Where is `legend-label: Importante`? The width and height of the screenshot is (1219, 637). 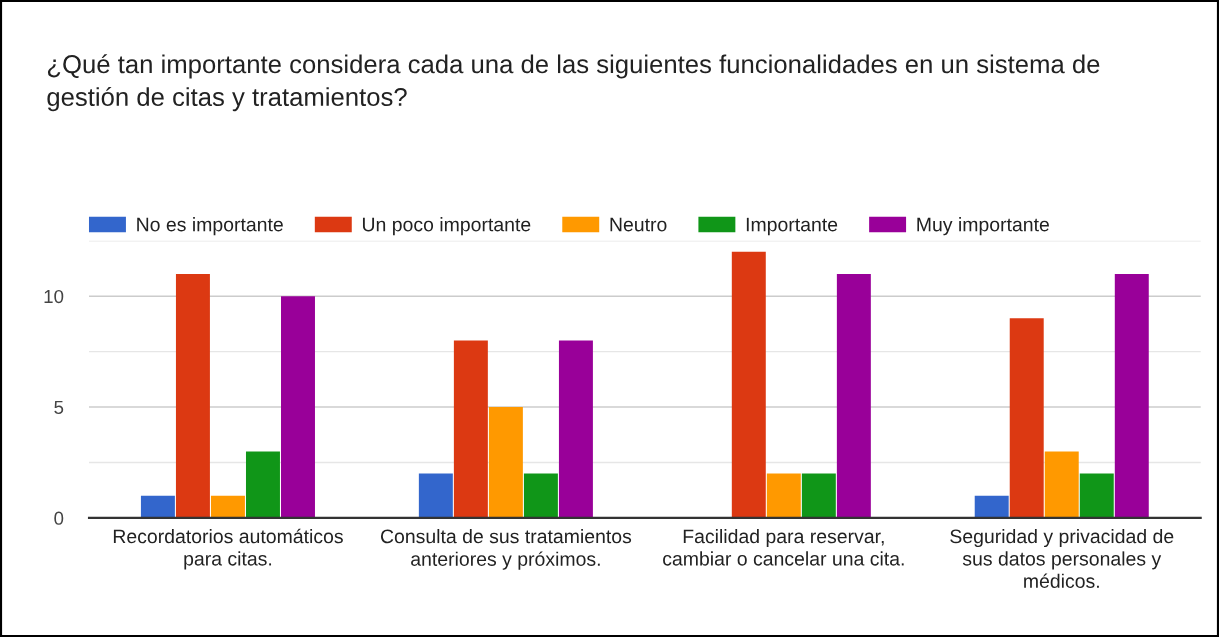
legend-label: Importante is located at coordinates (792, 226).